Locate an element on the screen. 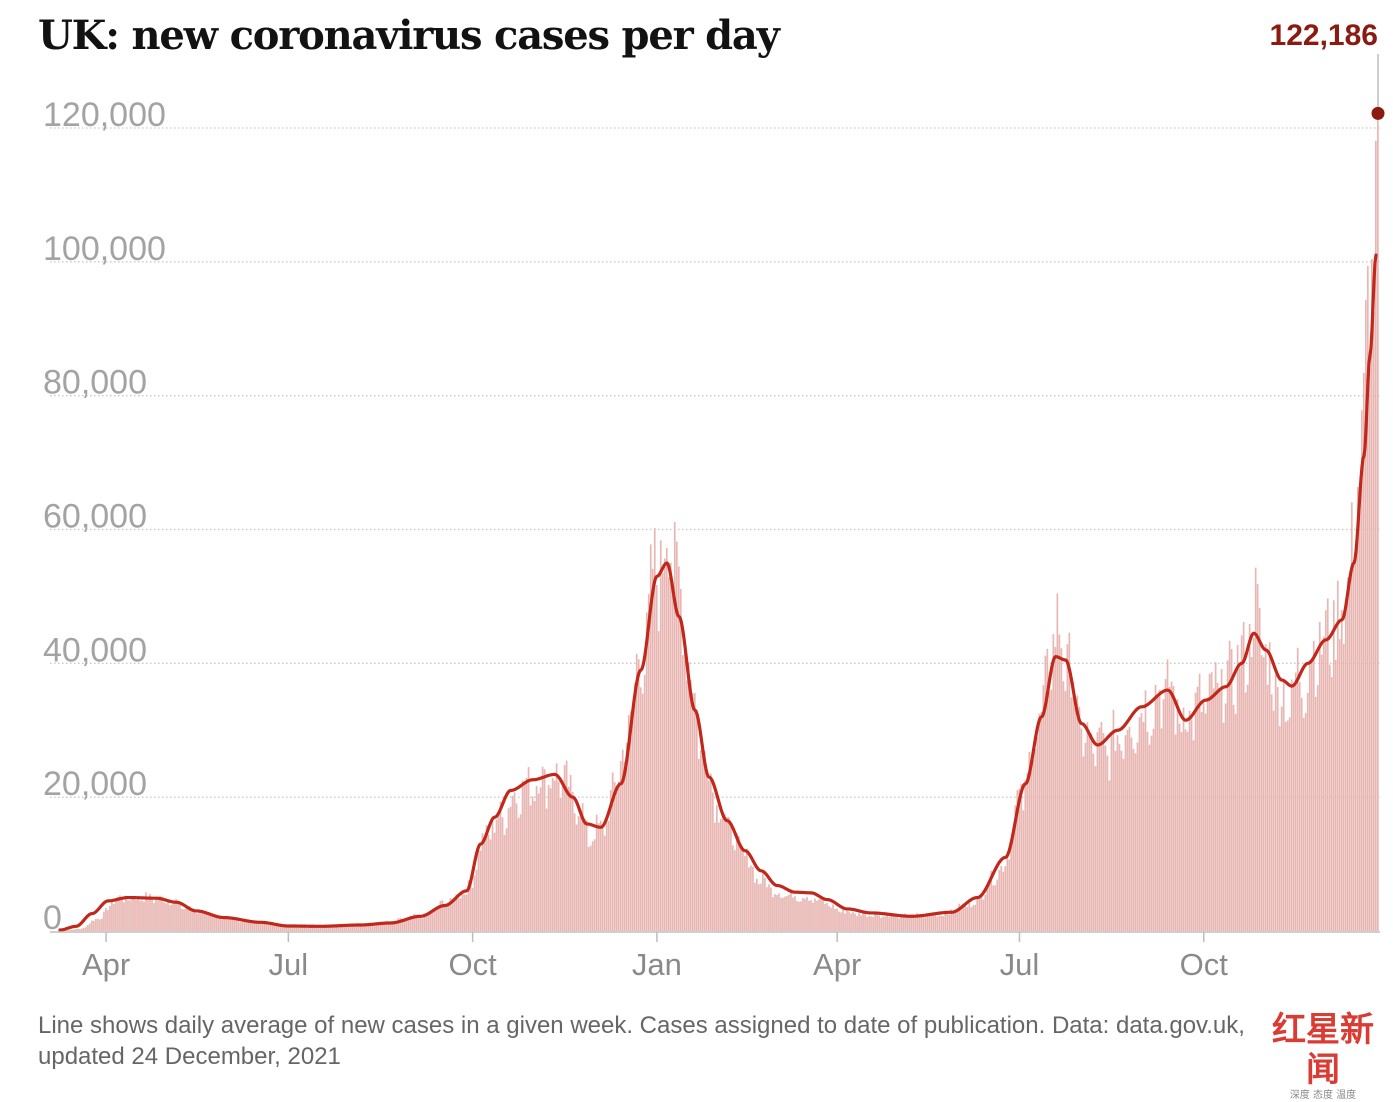  footnote-line-2: updated 24 December, 2021 is located at coordinates (688, 1056).